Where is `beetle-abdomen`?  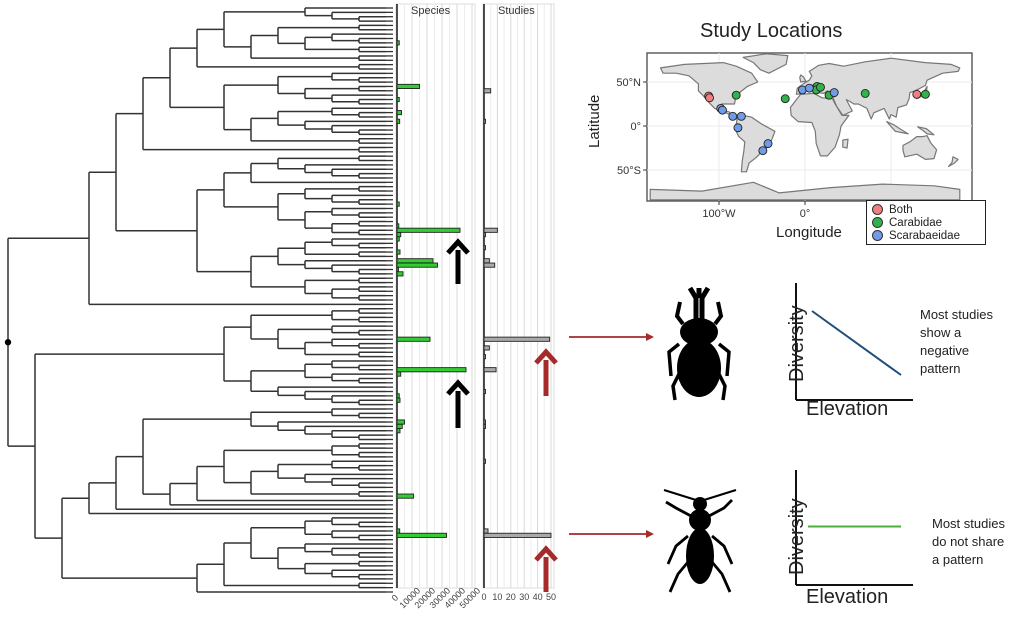
beetle-abdomen is located at coordinates (700, 556).